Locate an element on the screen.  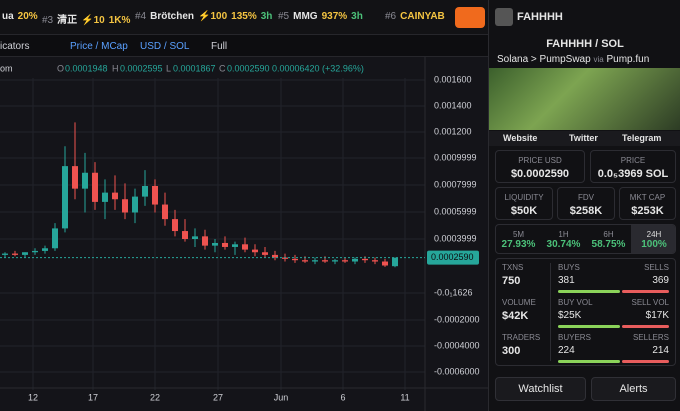
stat-box: PRICE 0.0₅3969 SOL is located at coordinates (633, 166).